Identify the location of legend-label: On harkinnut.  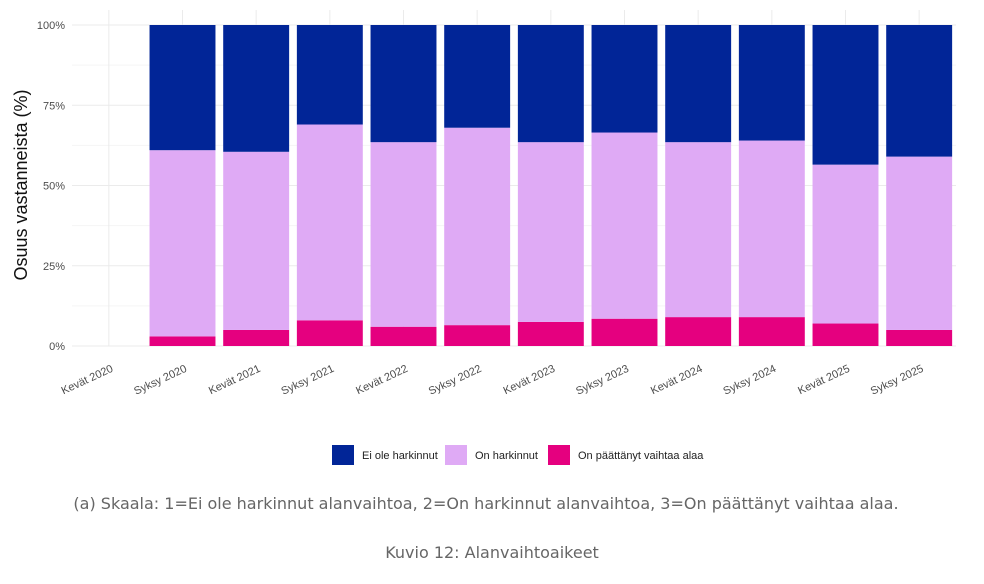
(506, 456).